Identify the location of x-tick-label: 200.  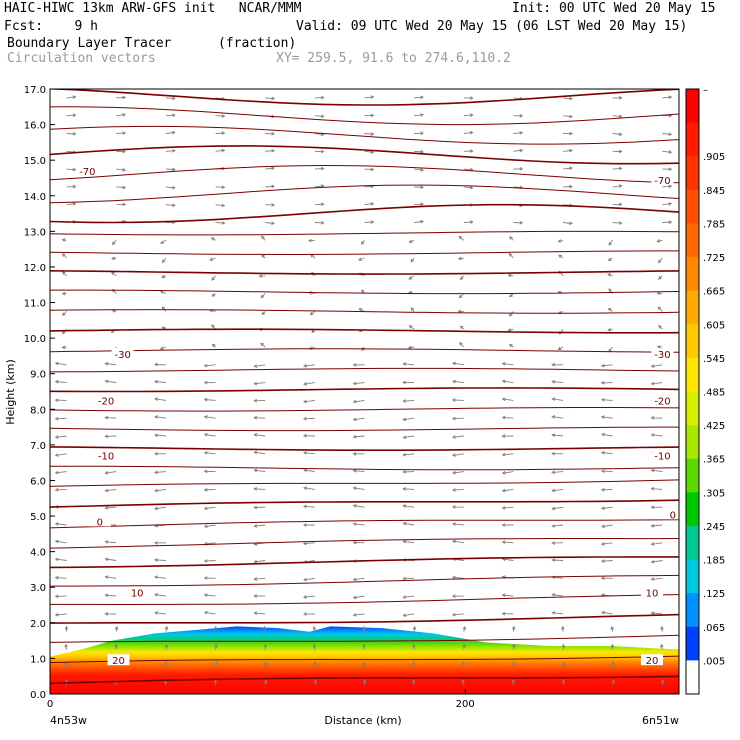
(465, 704).